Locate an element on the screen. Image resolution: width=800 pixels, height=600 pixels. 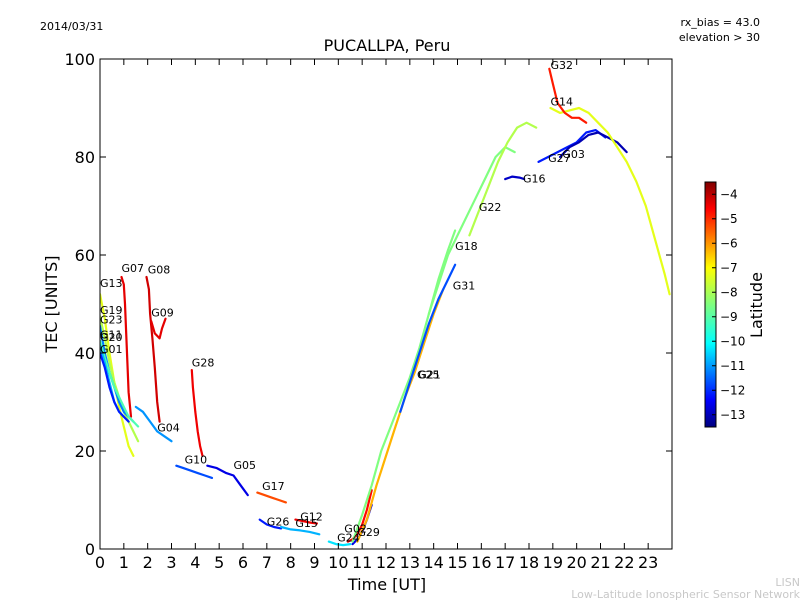
series-g15 is located at coordinates (300, 530).